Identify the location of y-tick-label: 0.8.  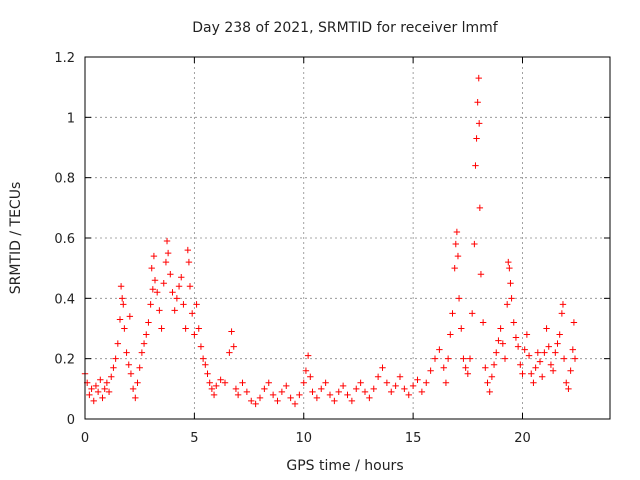
(64, 179).